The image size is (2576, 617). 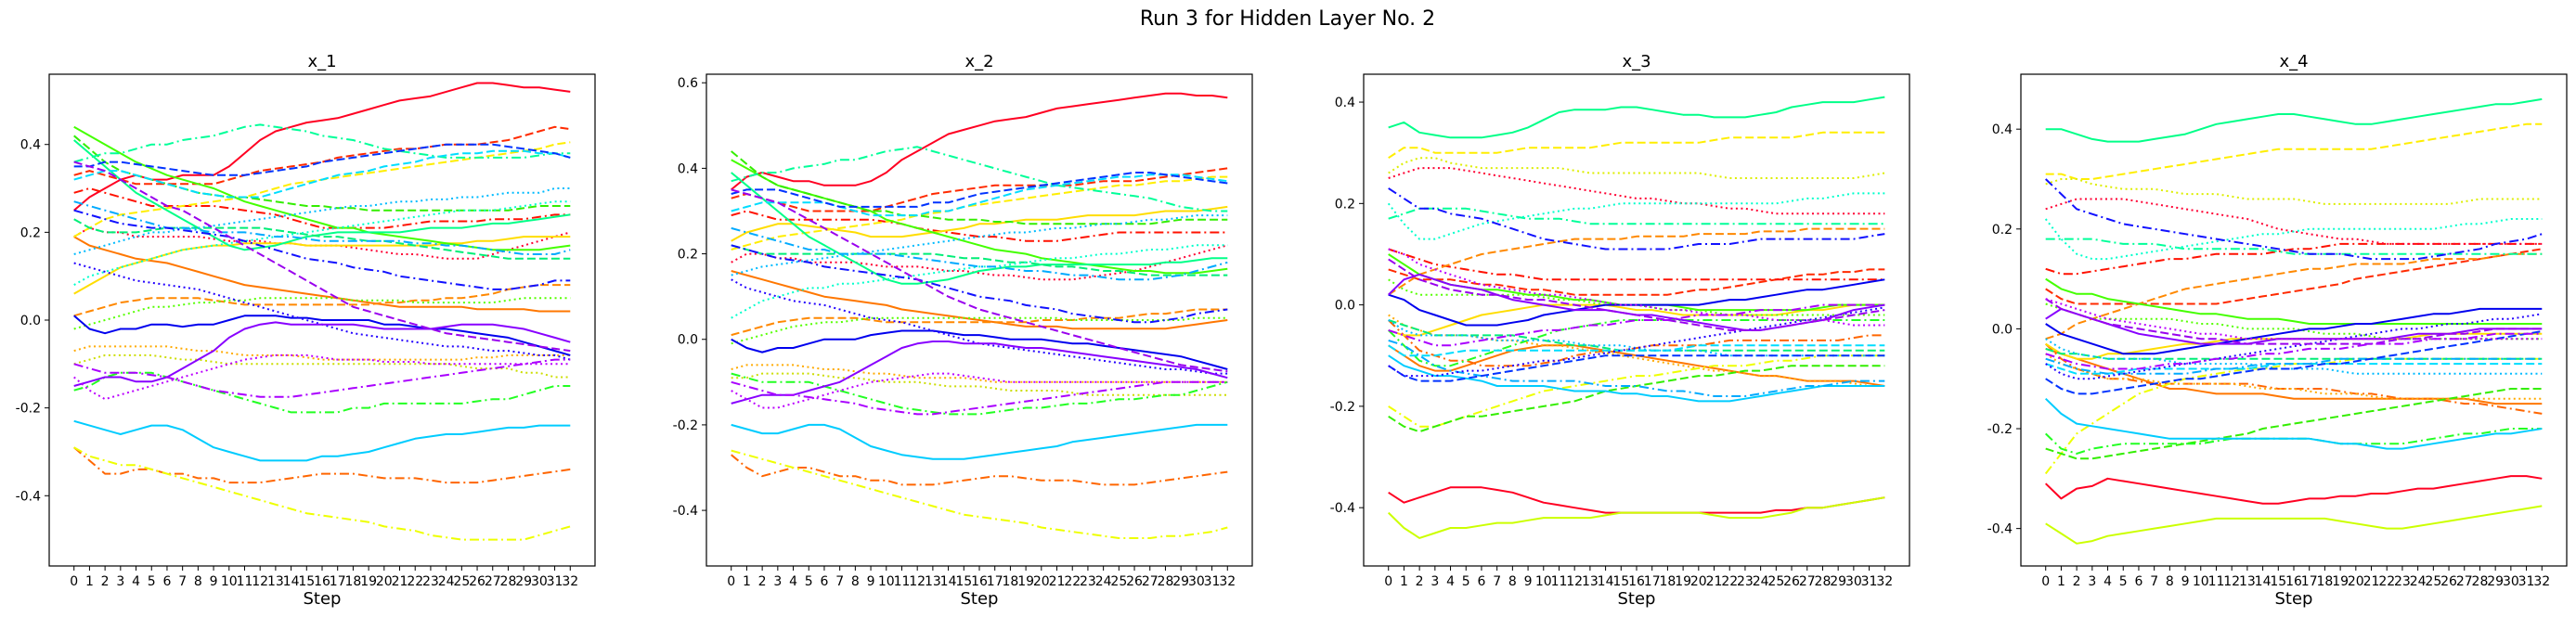 What do you see at coordinates (809, 581) in the screenshot?
I see `x-tick-label: 5` at bounding box center [809, 581].